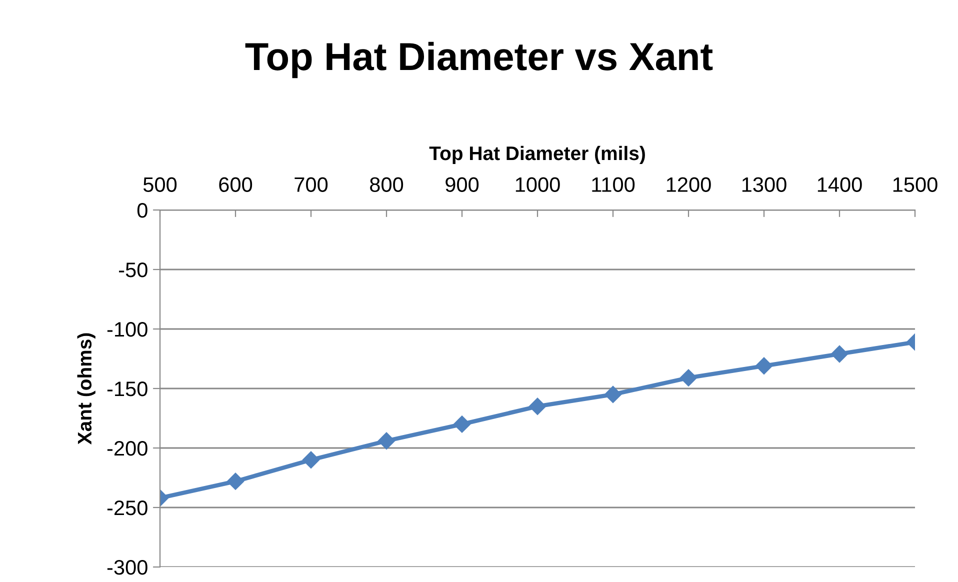 The image size is (958, 582). I want to click on y-tick-label: -200, so click(127, 448).